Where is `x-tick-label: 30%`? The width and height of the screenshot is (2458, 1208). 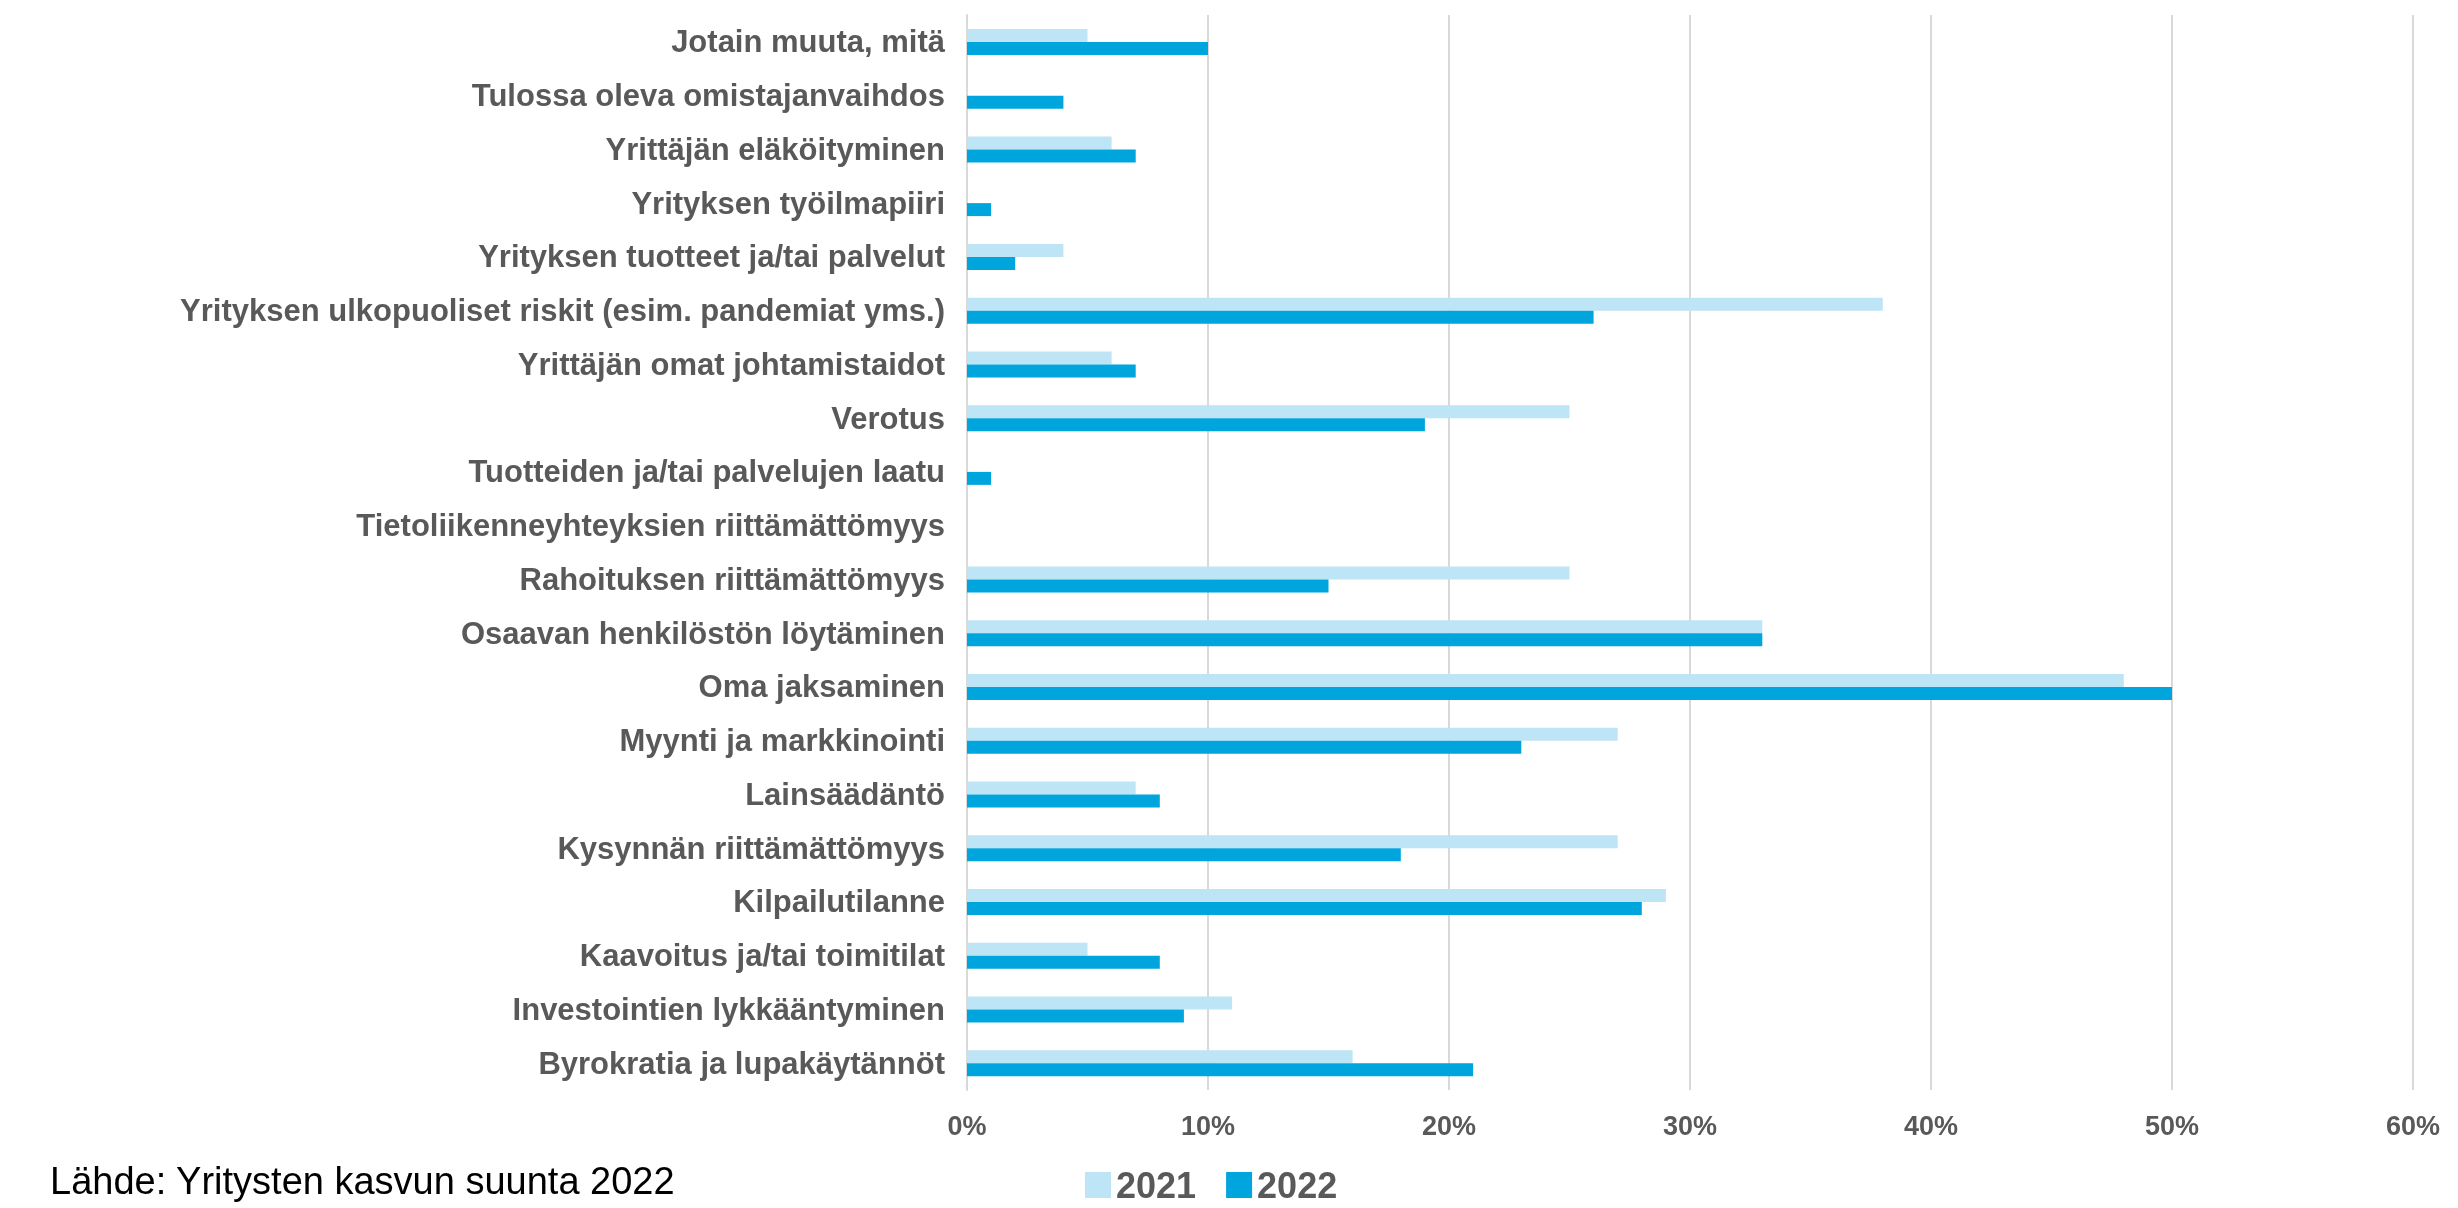 x-tick-label: 30% is located at coordinates (1690, 1125).